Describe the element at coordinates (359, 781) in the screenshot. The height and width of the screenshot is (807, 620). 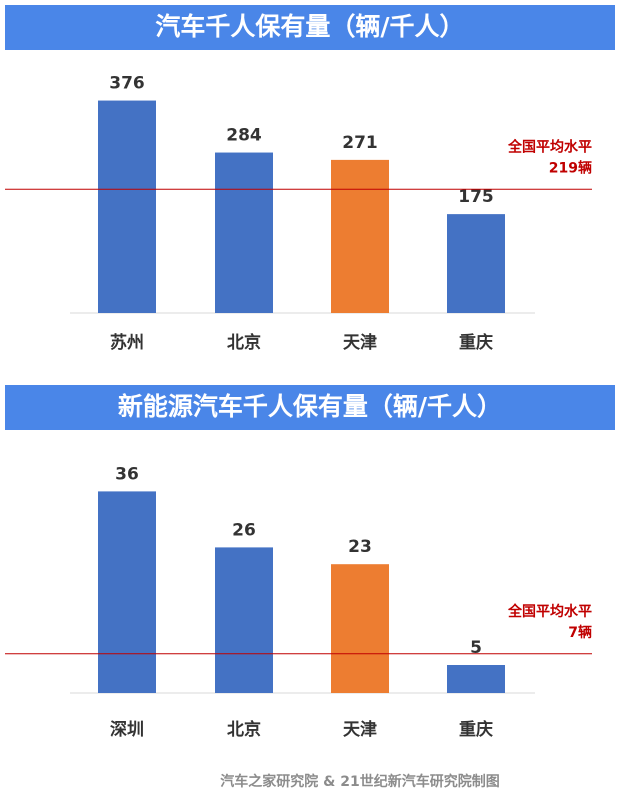
I see `source: 汽车之家研究院 & 21世纪新汽车研究院制图` at that location.